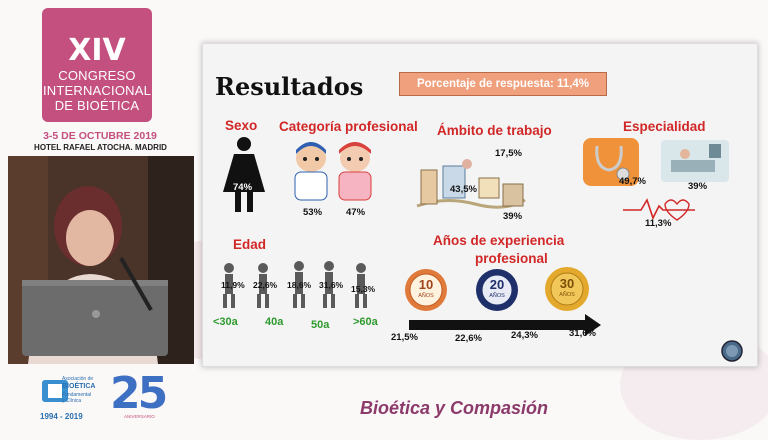 The height and width of the screenshot is (440, 768). I want to click on congress-number: XIV, so click(97, 50).